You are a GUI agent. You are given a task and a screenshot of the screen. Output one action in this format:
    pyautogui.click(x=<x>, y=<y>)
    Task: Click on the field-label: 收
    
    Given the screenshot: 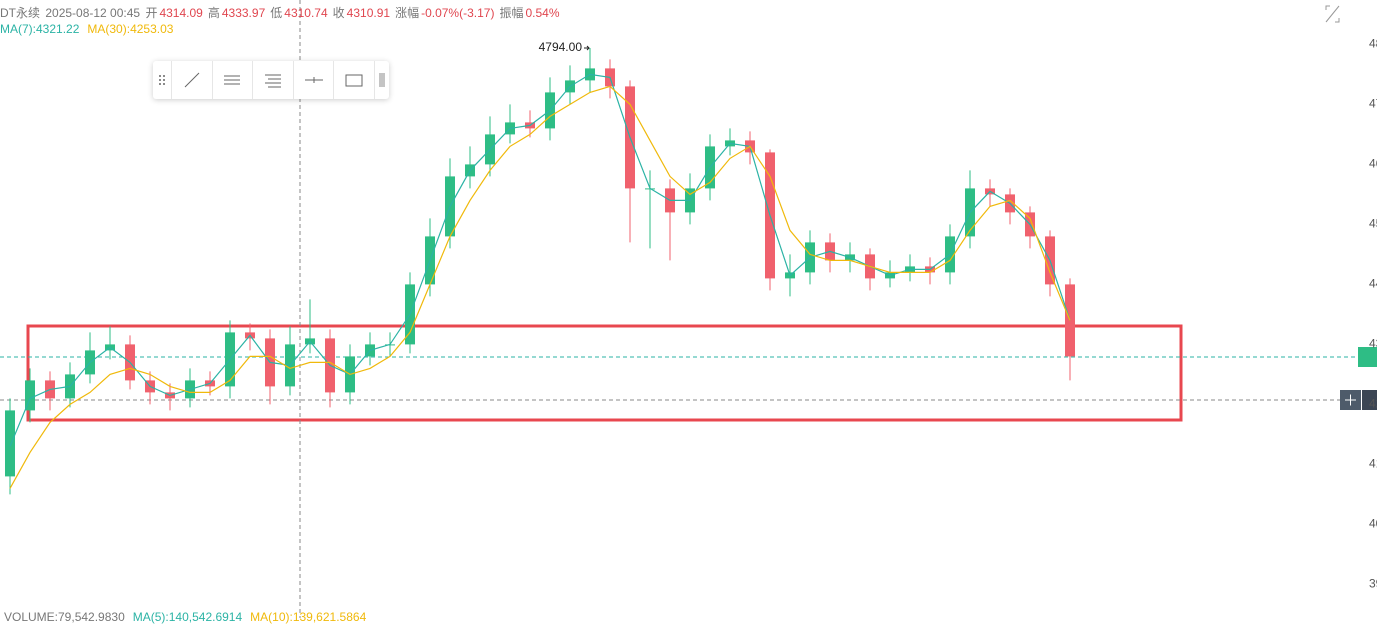 What is the action you would take?
    pyautogui.click(x=338, y=13)
    